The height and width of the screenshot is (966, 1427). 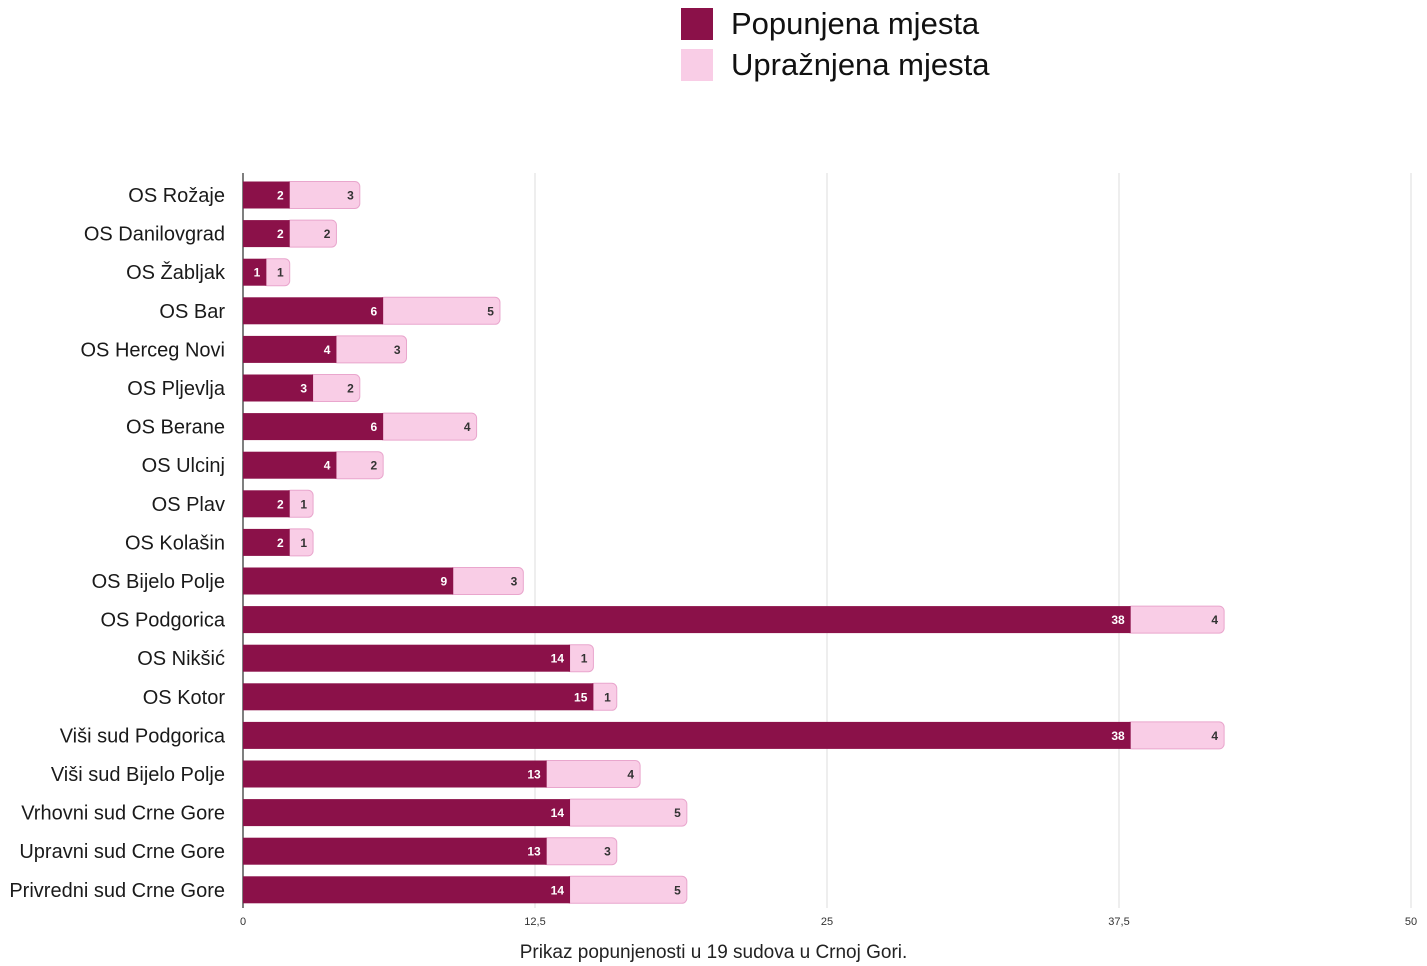 I want to click on legend-swatch-filled, so click(x=697, y=24).